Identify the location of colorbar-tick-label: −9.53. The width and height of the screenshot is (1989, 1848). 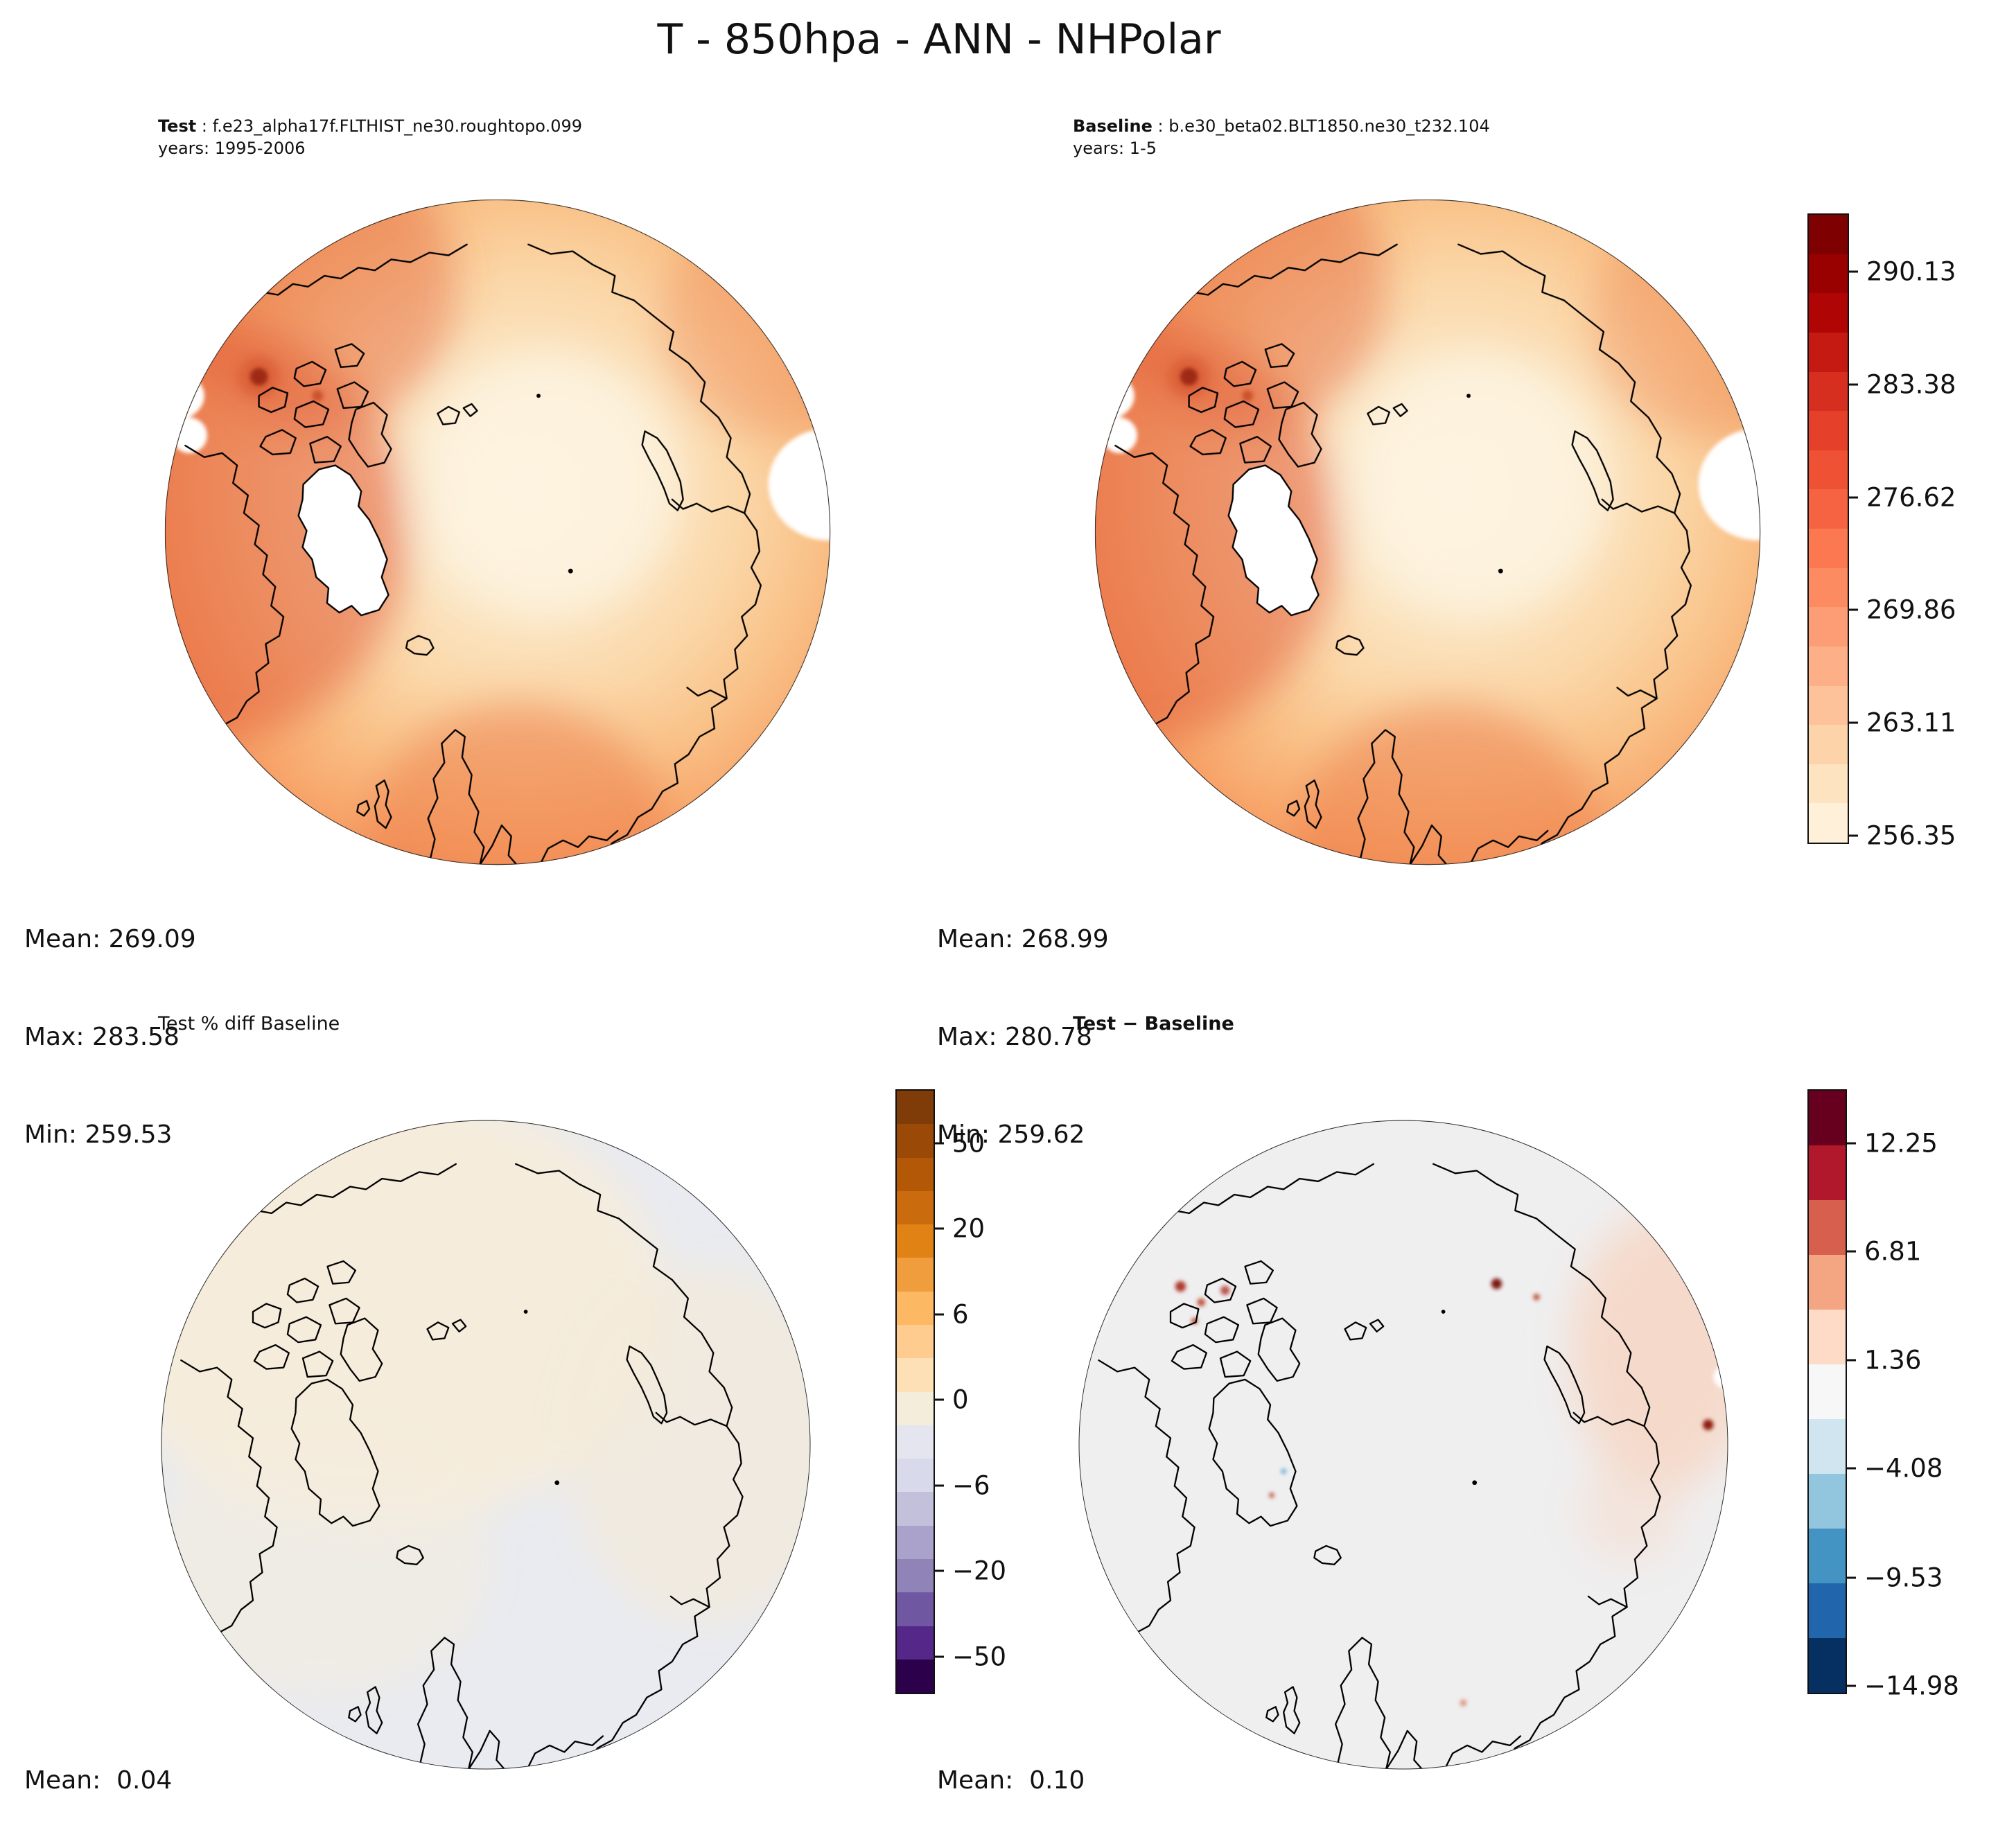
(1903, 1577).